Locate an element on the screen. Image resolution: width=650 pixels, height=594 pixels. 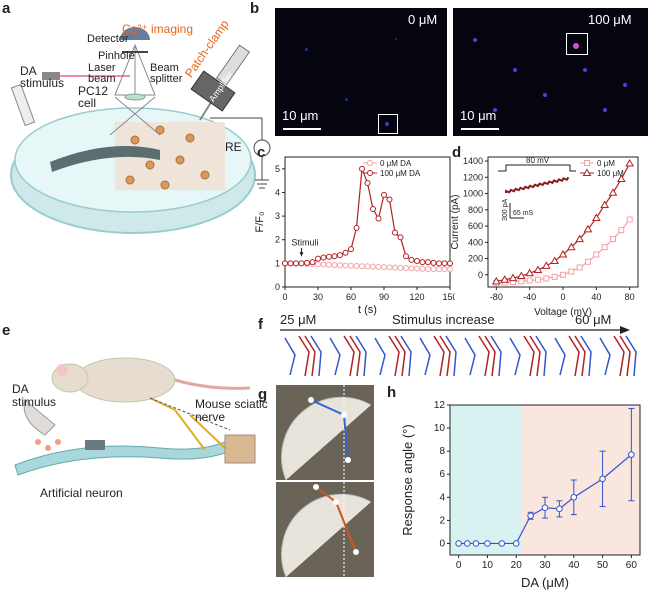
stimulus-end-label: 60 μM is located at coordinates (593, 319).